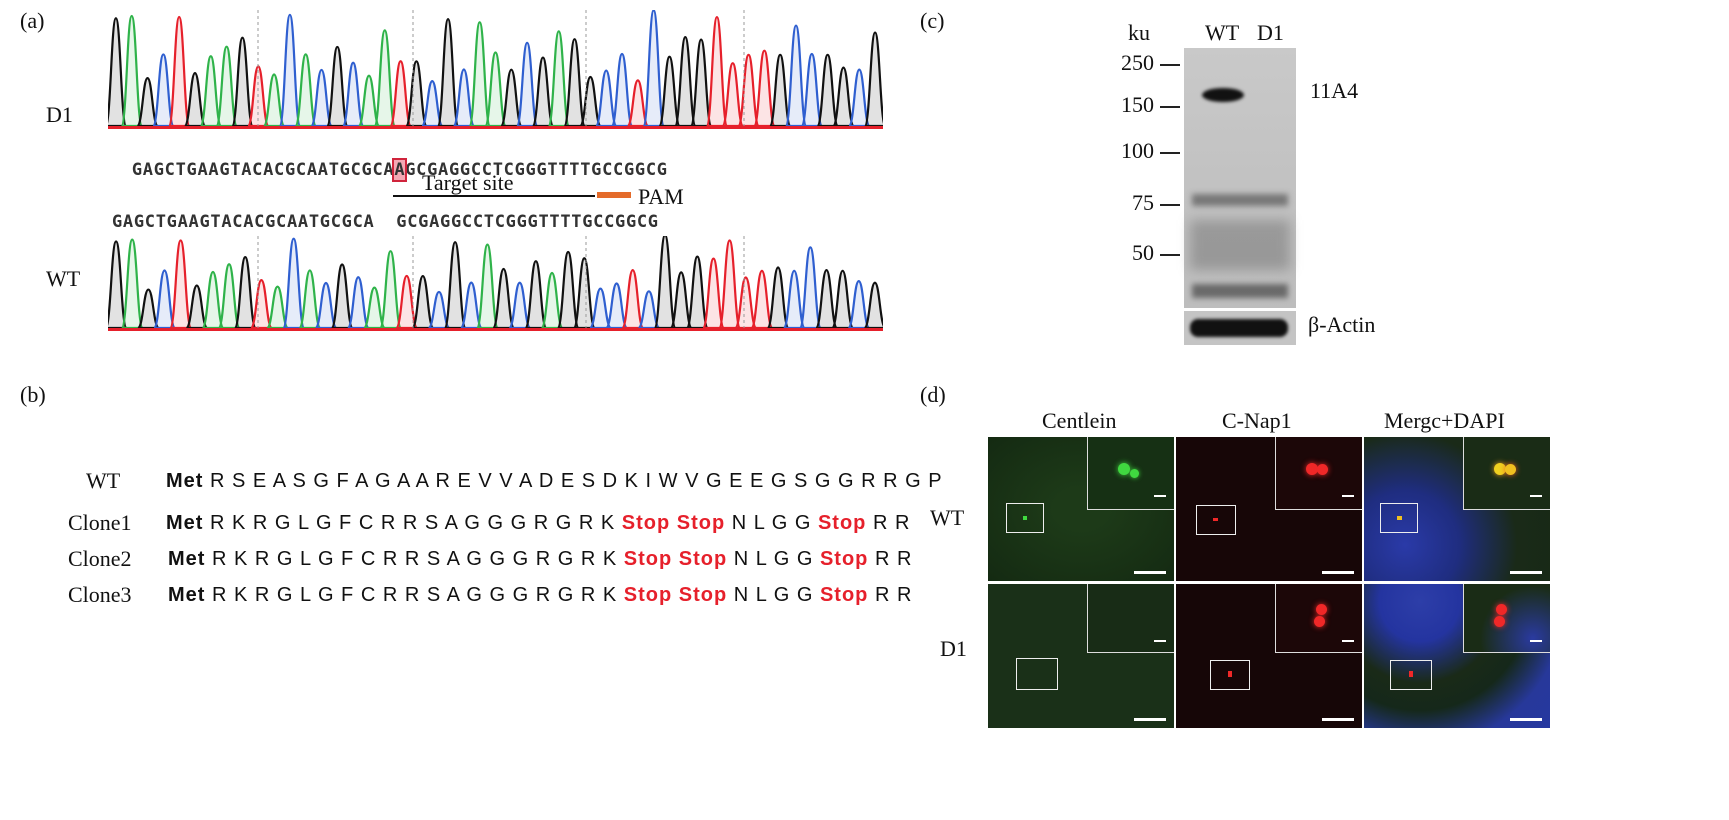 This screenshot has height=820, width=1729. What do you see at coordinates (536, 170) in the screenshot?
I see `d1-sequence-right: GCGAGGCCTCGGGTTTTGCCGGCG` at bounding box center [536, 170].